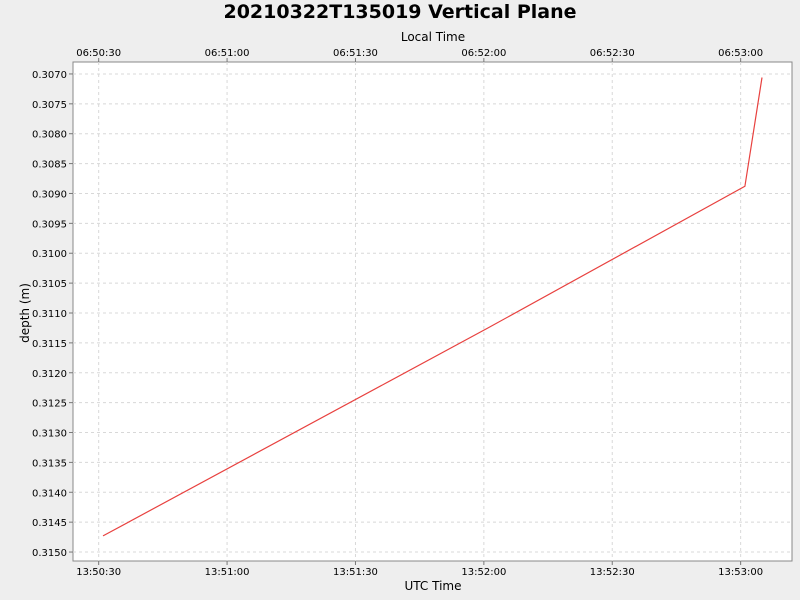 The image size is (800, 600). I want to click on x2-axis-label: Local Time, so click(433, 37).